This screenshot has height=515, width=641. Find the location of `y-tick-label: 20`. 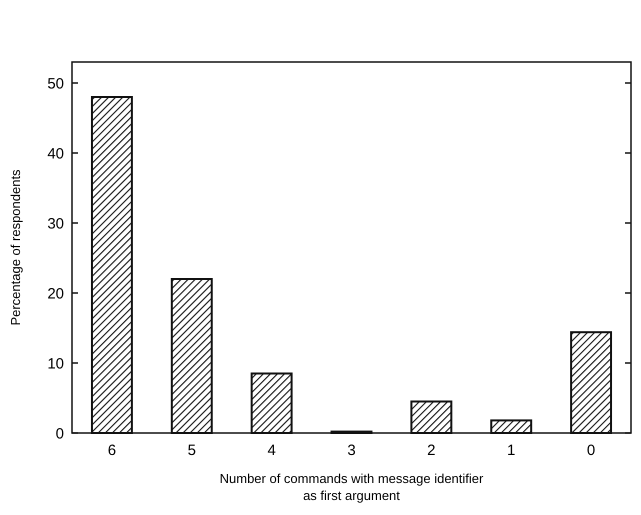

y-tick-label: 20 is located at coordinates (55, 293).